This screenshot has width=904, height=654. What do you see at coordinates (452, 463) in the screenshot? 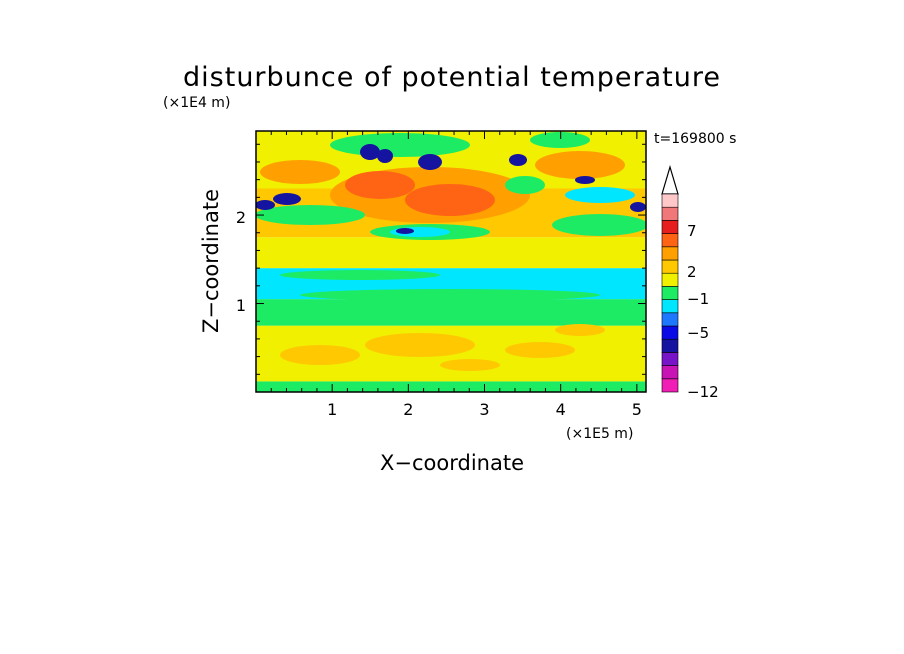
I see `x-axis-label: X−coordinate` at bounding box center [452, 463].